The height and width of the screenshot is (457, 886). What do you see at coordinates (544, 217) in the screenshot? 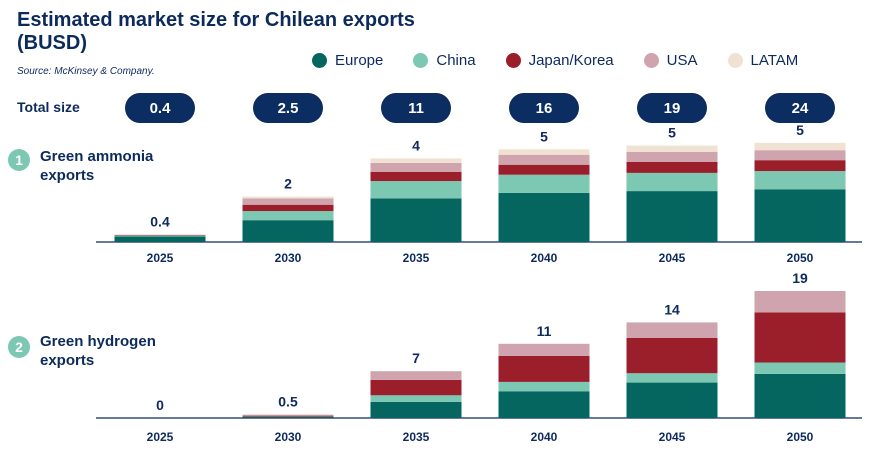
I see `ammonia-bar-2040-europe` at bounding box center [544, 217].